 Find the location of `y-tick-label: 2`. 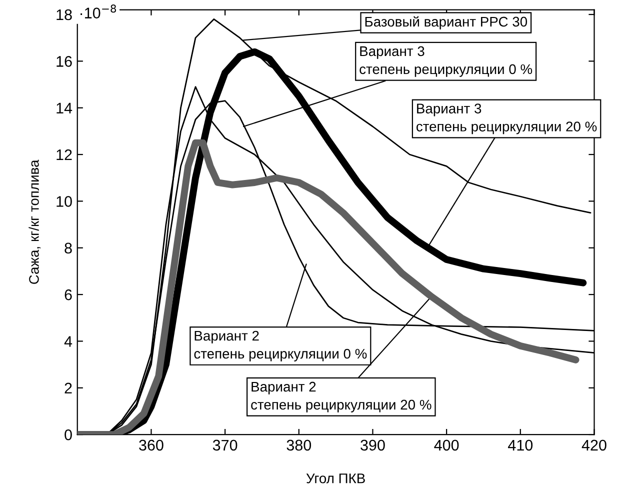

y-tick-label: 2 is located at coordinates (68, 388).